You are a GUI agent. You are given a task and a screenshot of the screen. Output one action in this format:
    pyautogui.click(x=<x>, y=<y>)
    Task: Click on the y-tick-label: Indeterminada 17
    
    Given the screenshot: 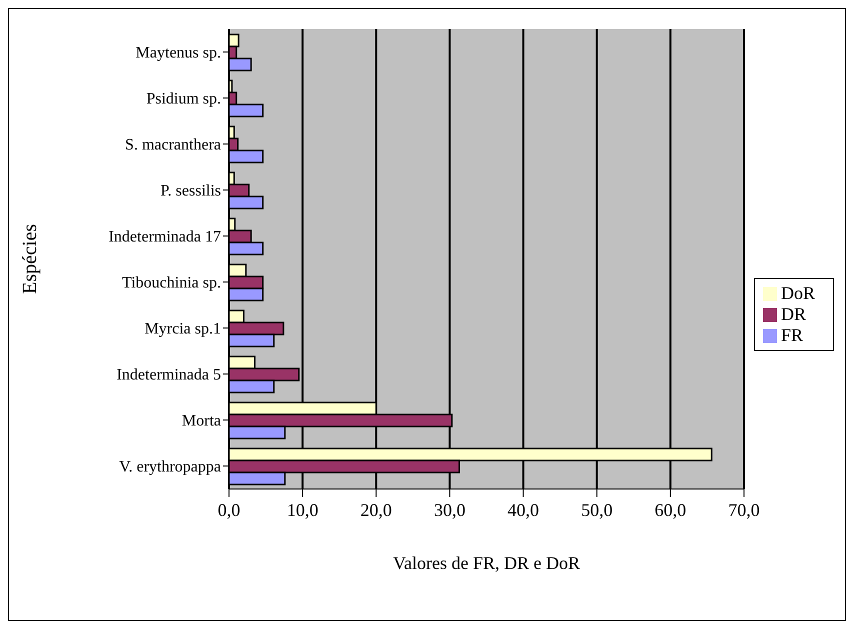 What is the action you would take?
    pyautogui.click(x=164, y=237)
    